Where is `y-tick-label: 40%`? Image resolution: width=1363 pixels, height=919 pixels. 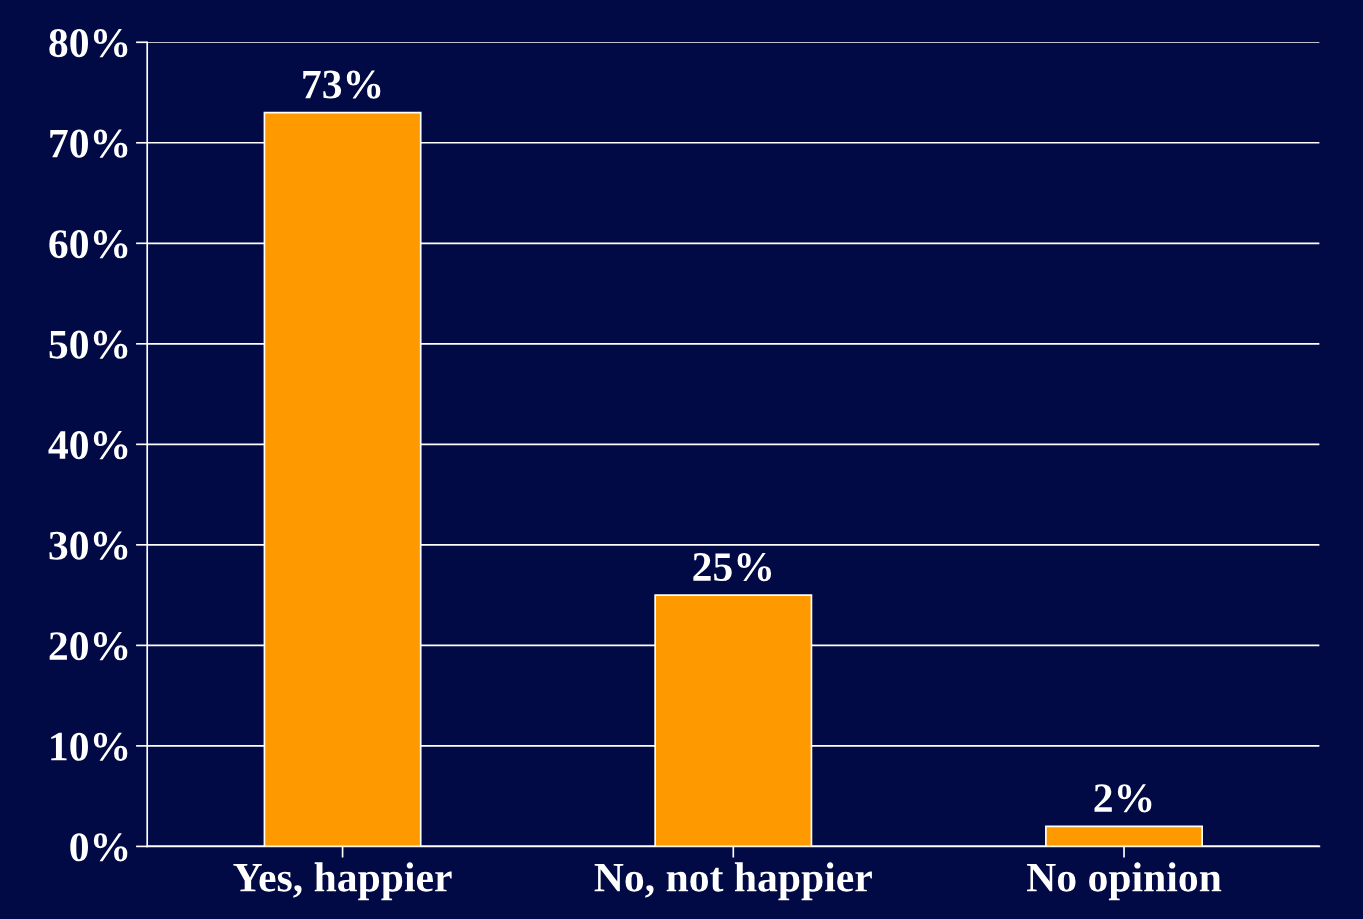
y-tick-label: 40% is located at coordinates (88, 445).